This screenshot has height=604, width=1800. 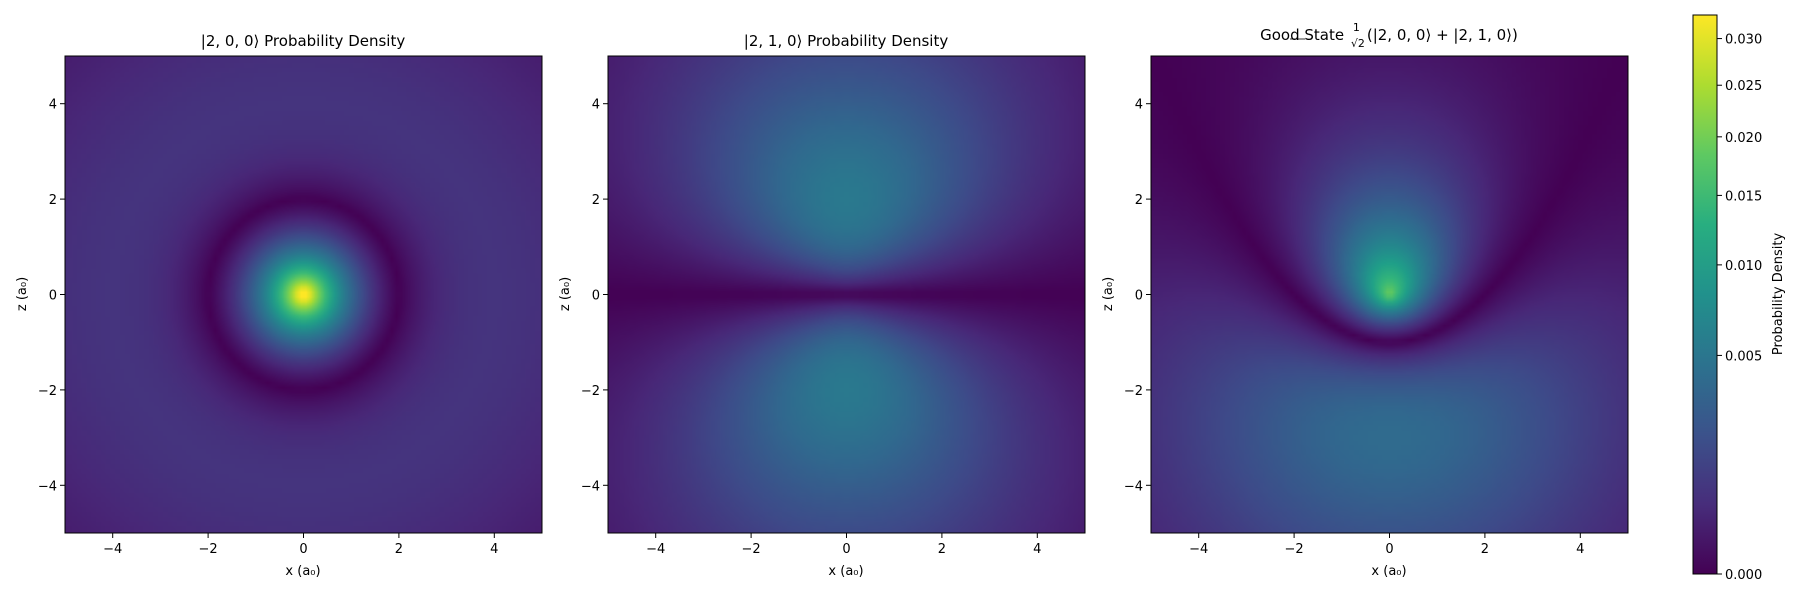 What do you see at coordinates (846, 41) in the screenshot?
I see `panel-2-title: |2, 1, 0⟩ Probability Density` at bounding box center [846, 41].